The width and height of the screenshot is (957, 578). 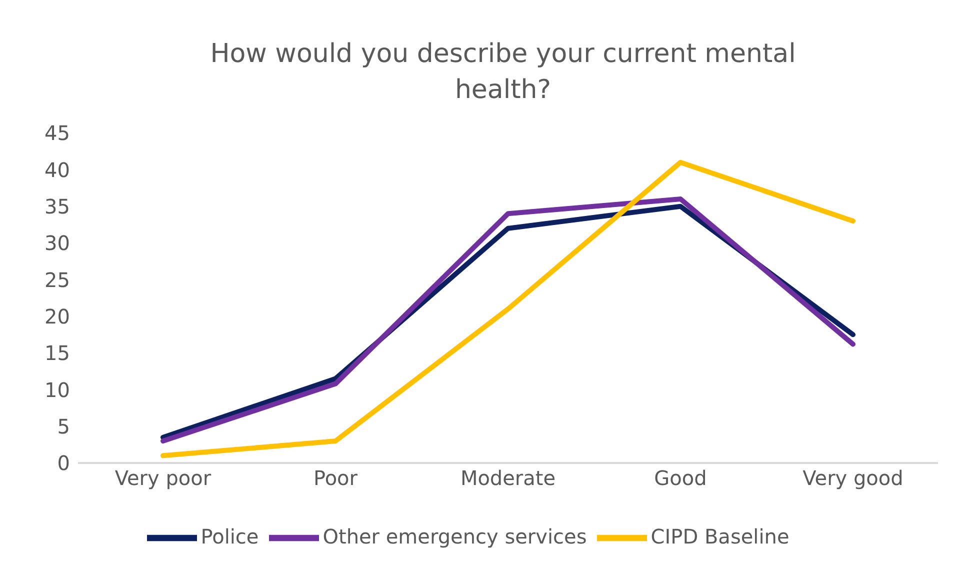 What do you see at coordinates (57, 280) in the screenshot?
I see `y-tick-label: 25` at bounding box center [57, 280].